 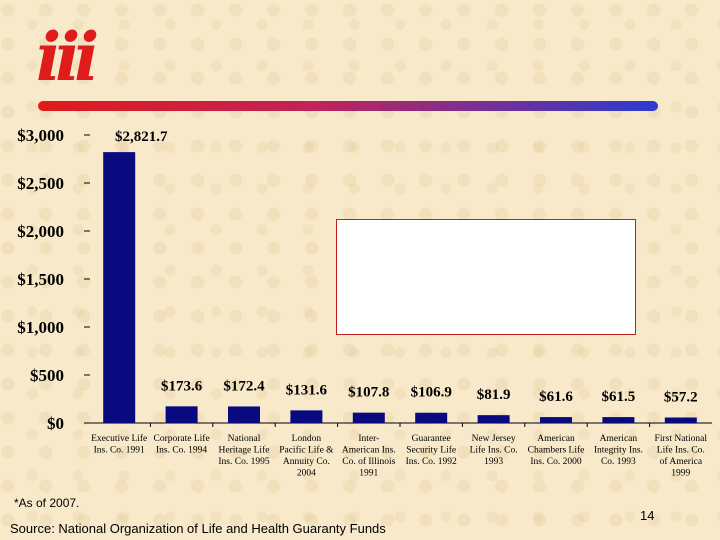 What do you see at coordinates (556, 450) in the screenshot?
I see `x-tick-label: American Chambers Life Ins. Co. 2000` at bounding box center [556, 450].